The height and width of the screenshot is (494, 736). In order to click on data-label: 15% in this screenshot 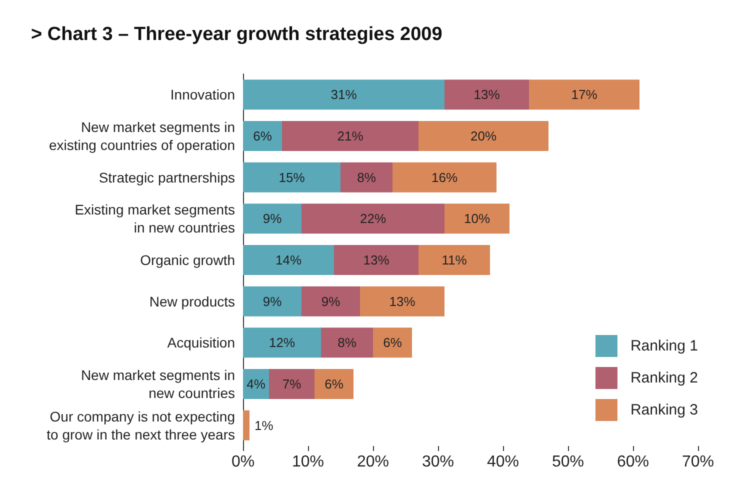, I will do `click(292, 177)`.